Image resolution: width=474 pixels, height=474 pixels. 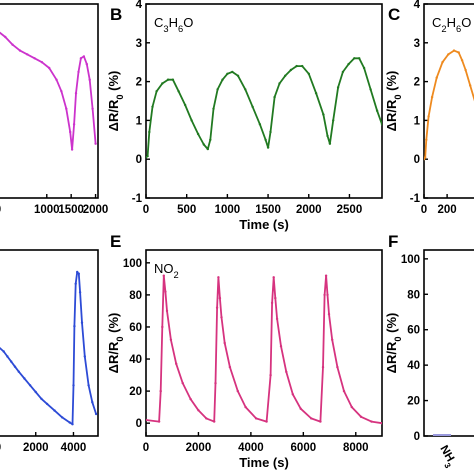 What do you see at coordinates (413, 295) in the screenshot?
I see `y-tick-label: 80` at bounding box center [413, 295].